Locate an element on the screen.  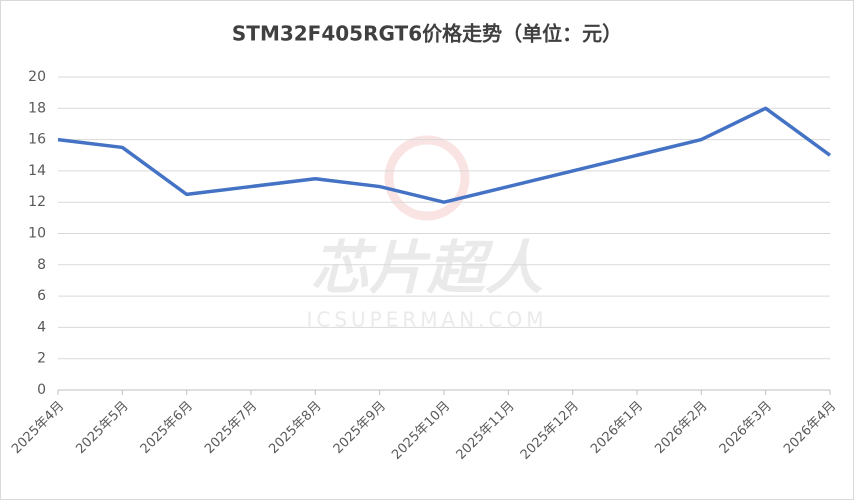
watermark-title: 芯片超人 is located at coordinates (427, 268).